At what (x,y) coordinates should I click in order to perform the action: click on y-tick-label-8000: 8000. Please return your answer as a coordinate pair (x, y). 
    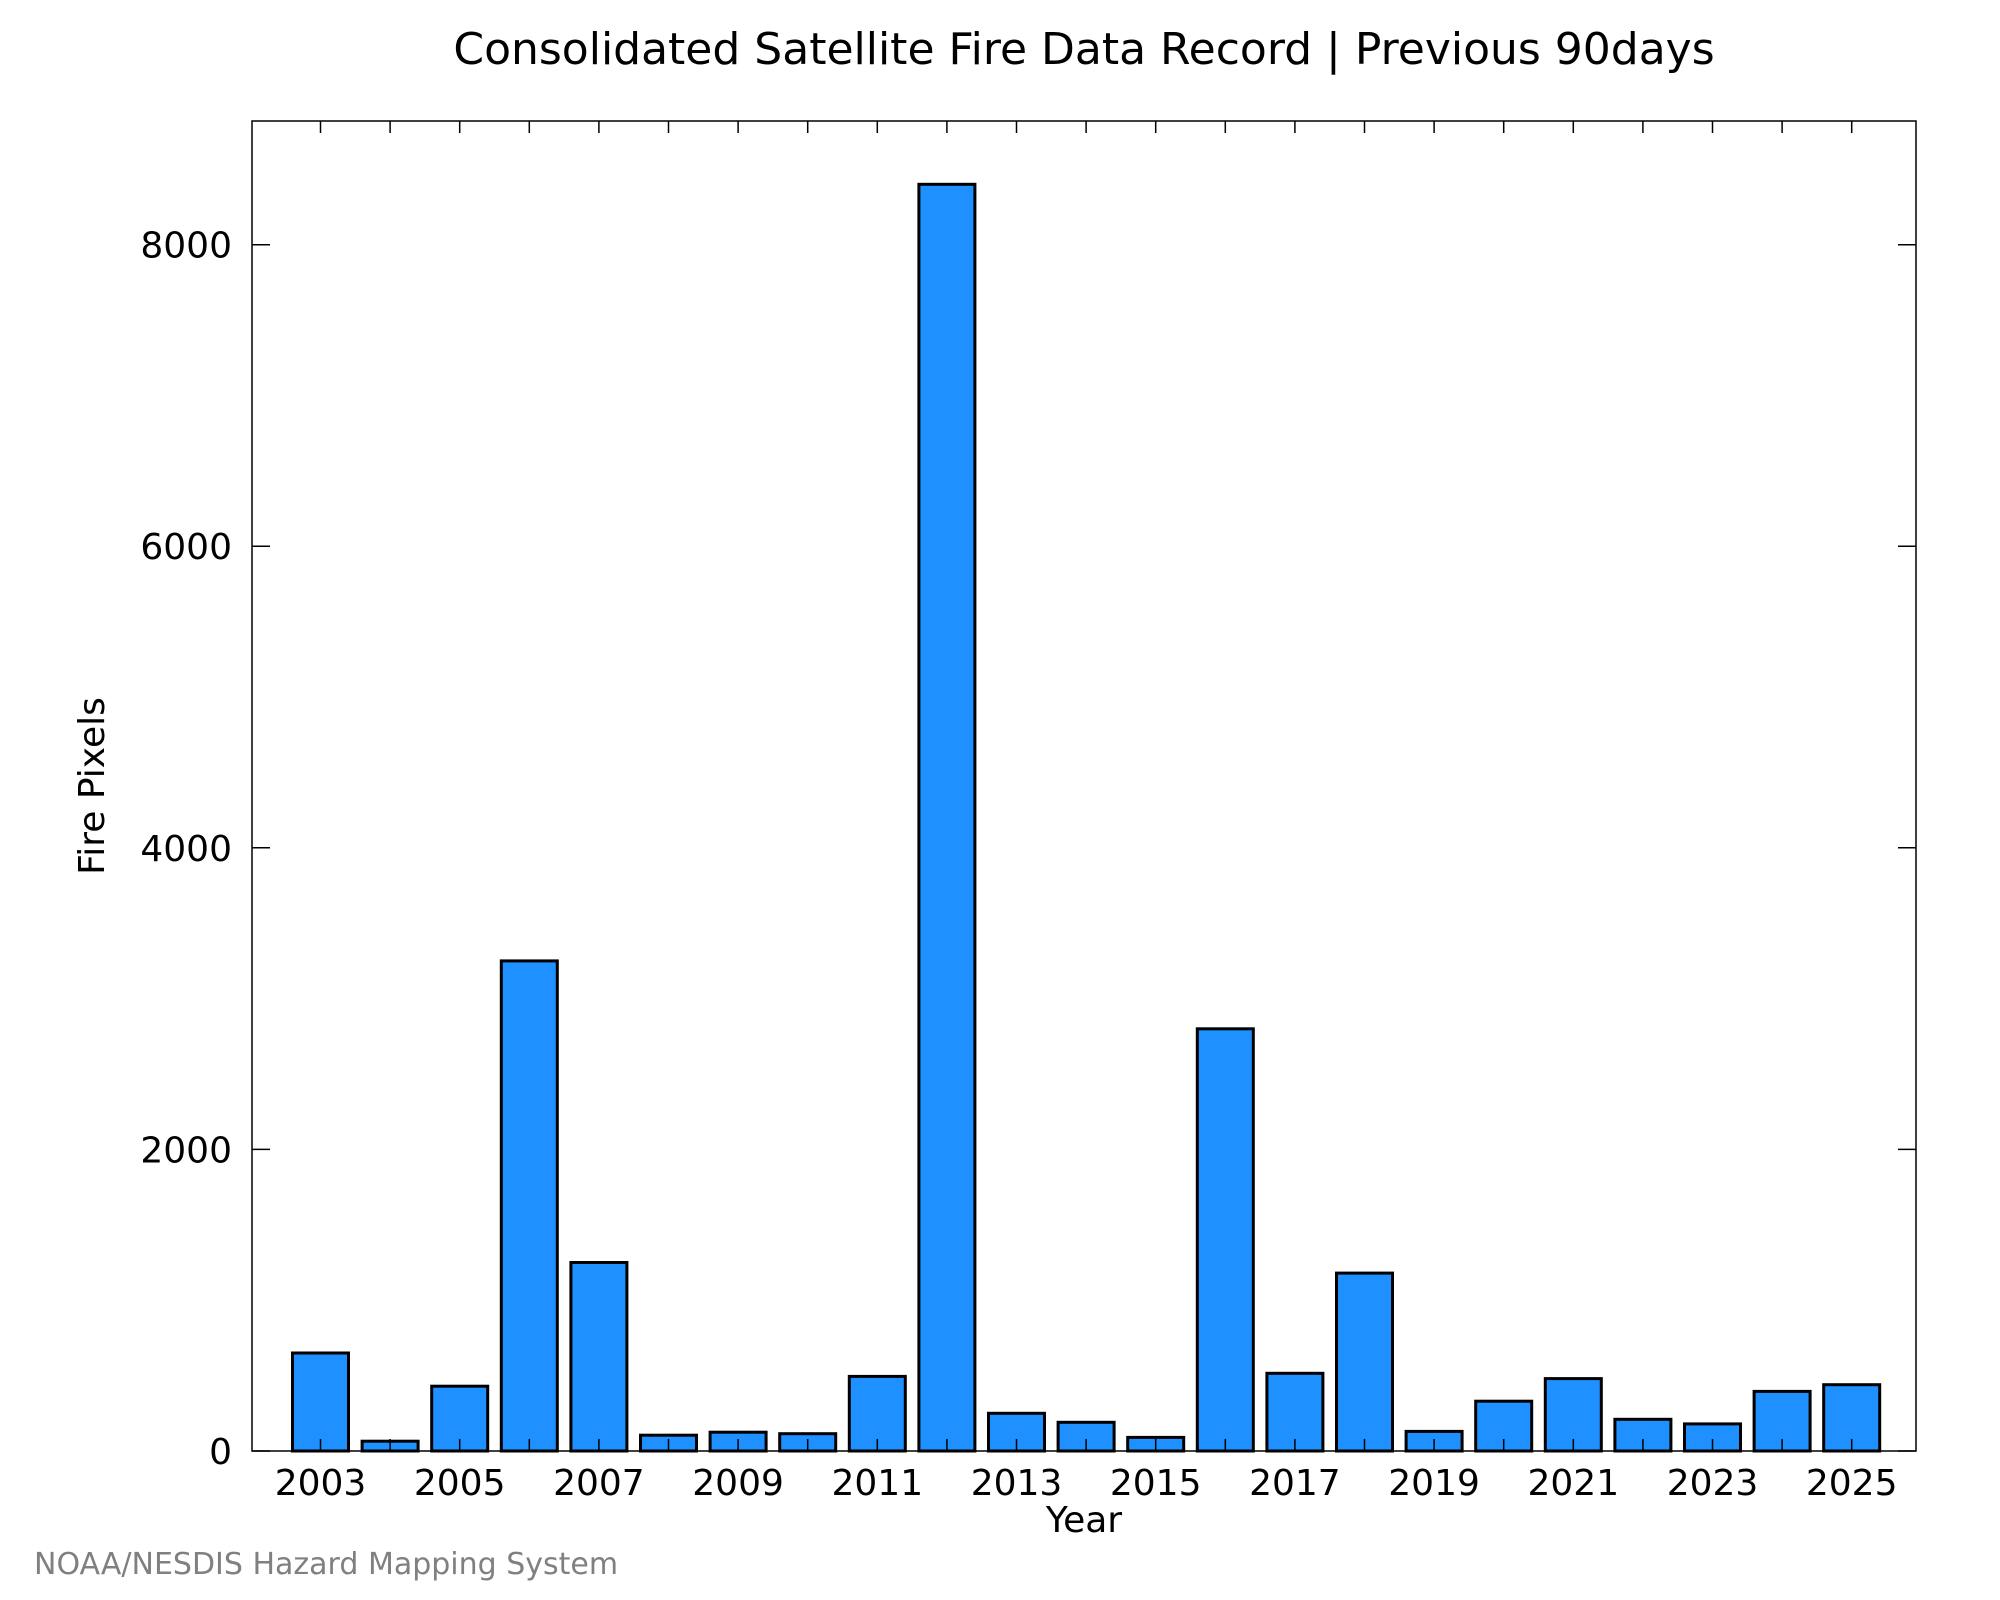
    Looking at the image, I should click on (186, 246).